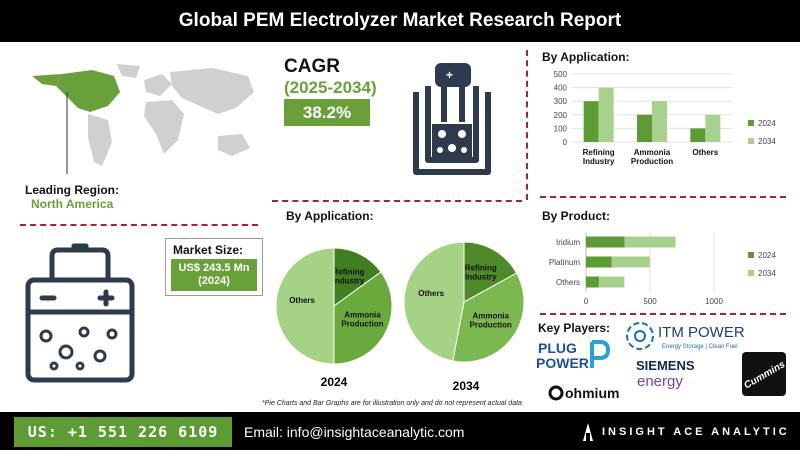  Describe the element at coordinates (158, 85) in the screenshot. I see `europe-shape` at that location.